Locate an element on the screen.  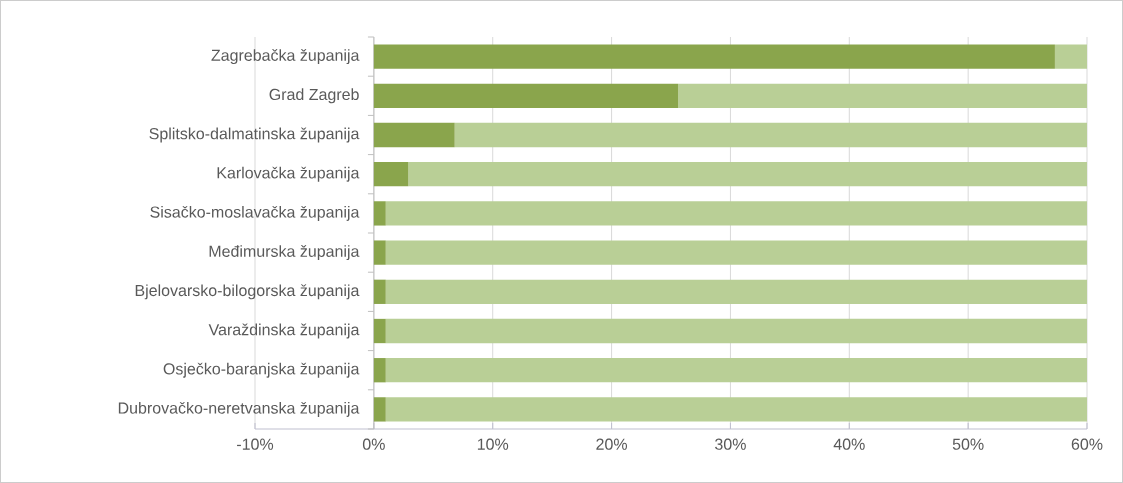
x-tick-label: 0% is located at coordinates (373, 444).